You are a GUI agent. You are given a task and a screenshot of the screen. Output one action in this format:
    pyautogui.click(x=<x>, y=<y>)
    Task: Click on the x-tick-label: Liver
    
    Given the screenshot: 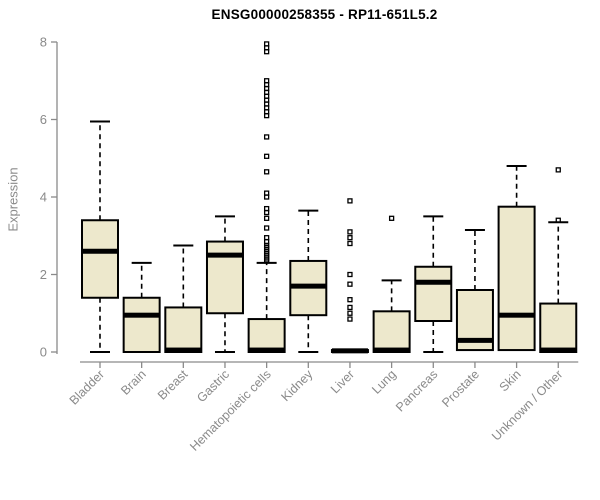 What is the action you would take?
    pyautogui.click(x=342, y=381)
    